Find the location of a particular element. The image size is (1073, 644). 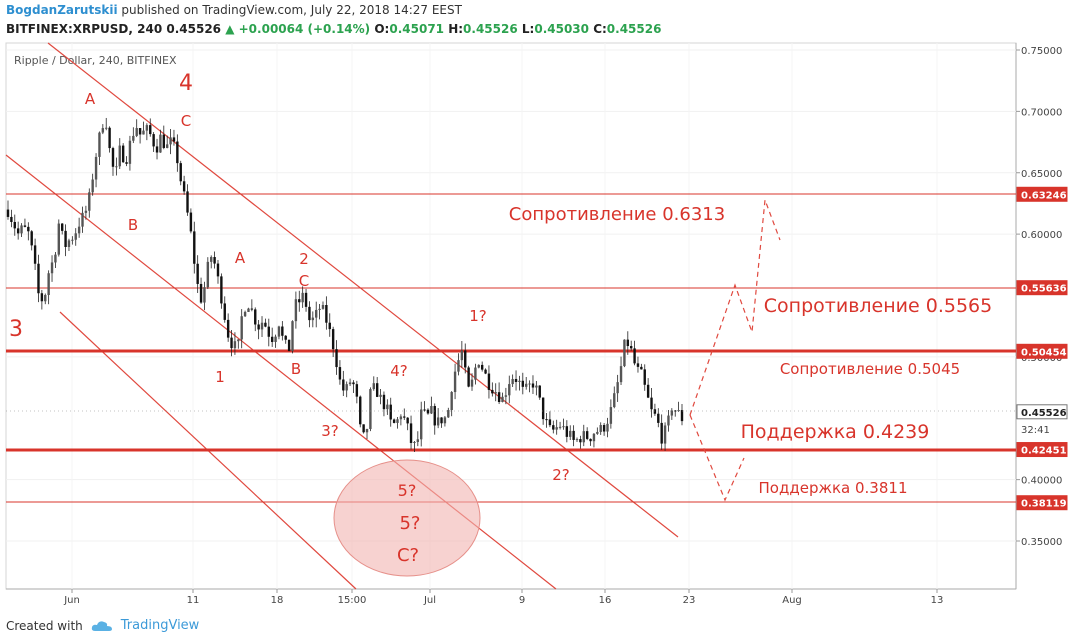

low-label: L: is located at coordinates (528, 29).